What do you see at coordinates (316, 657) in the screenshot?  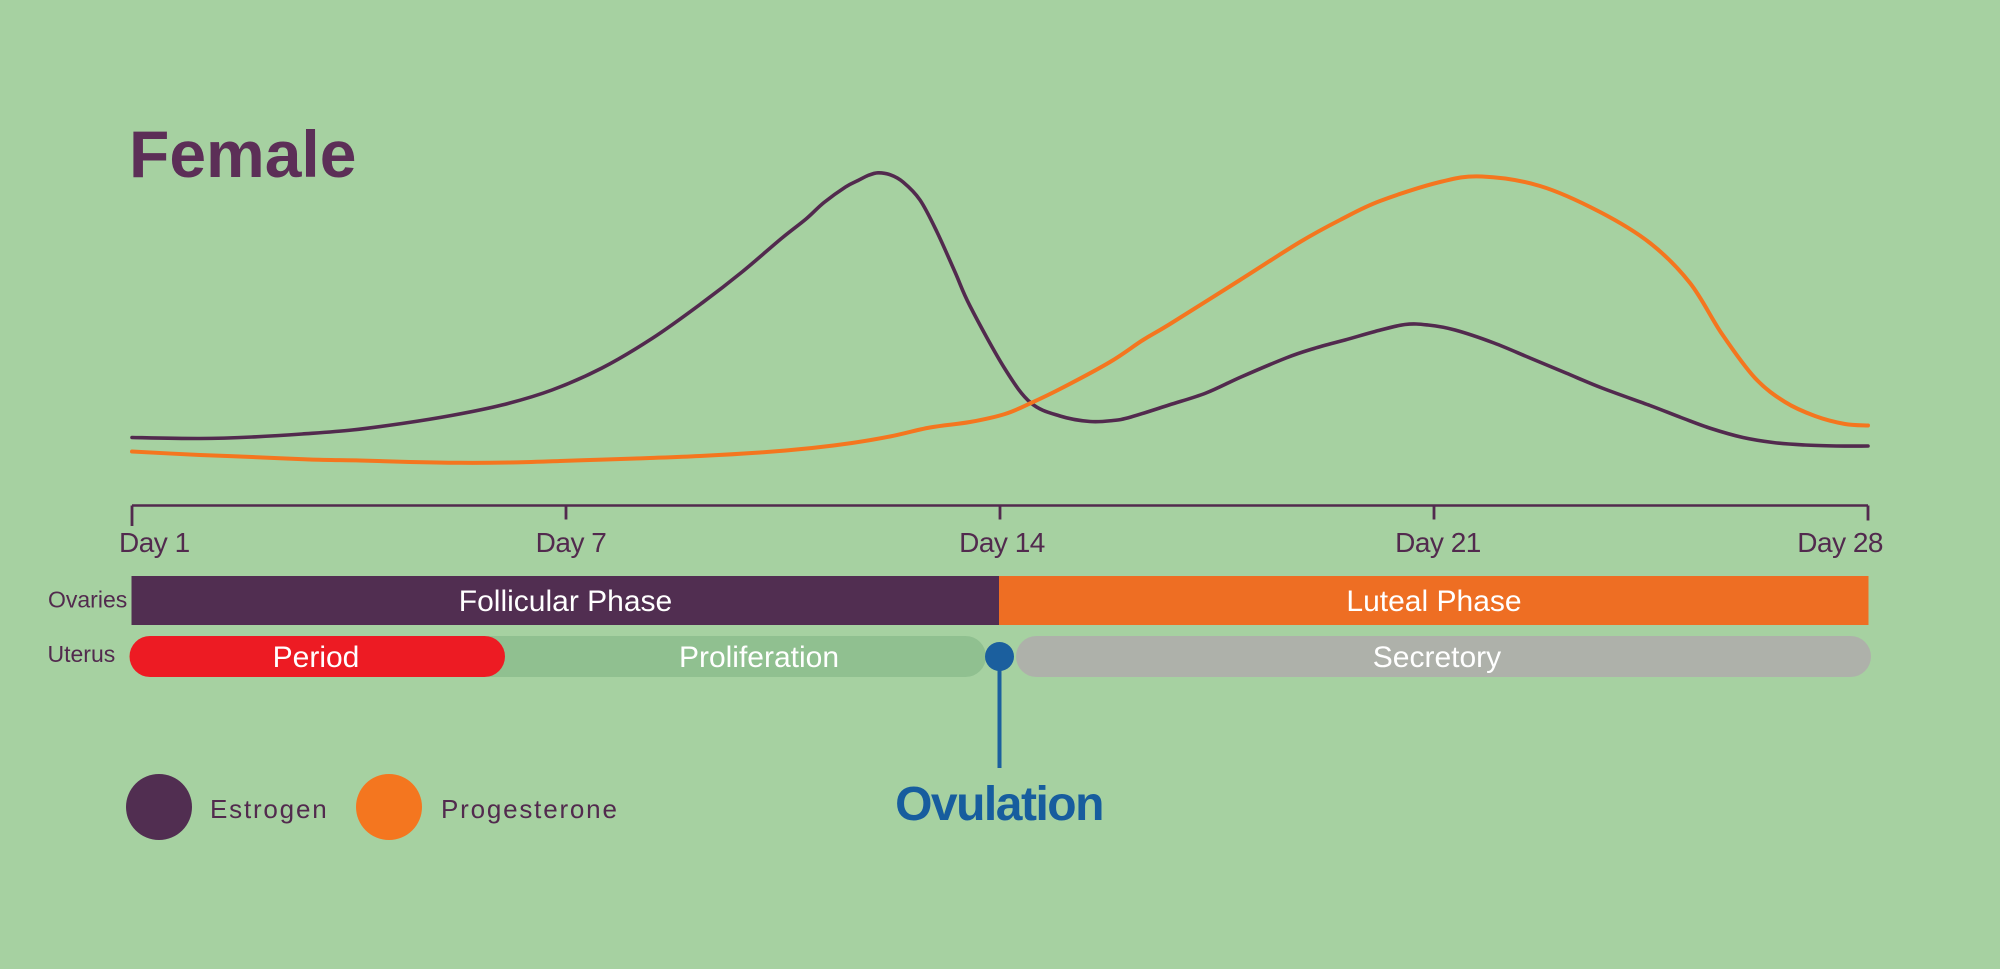 I see `svg-text: Period` at bounding box center [316, 657].